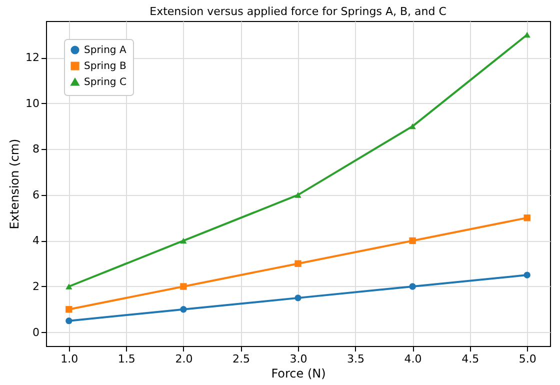 The height and width of the screenshot is (385, 560). What do you see at coordinates (15, 184) in the screenshot?
I see `y-axis-title: Extension (cm)` at bounding box center [15, 184].